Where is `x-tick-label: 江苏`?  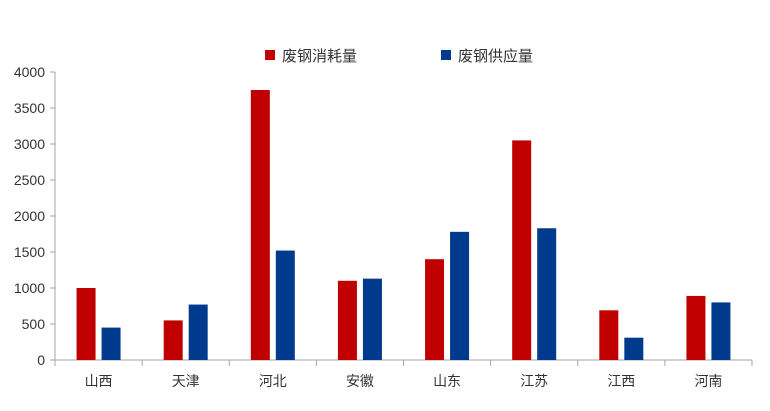 x-tick-label: 江苏 is located at coordinates (534, 382).